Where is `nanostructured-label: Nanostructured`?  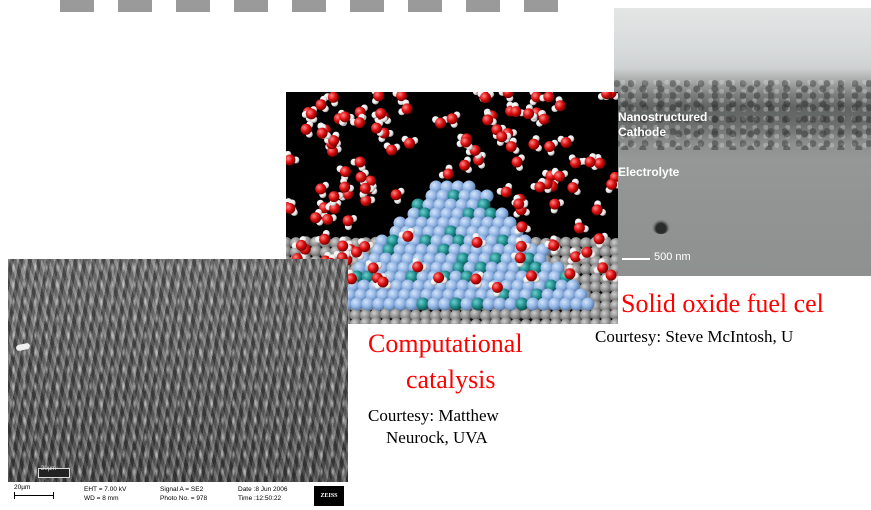
nanostructured-label: Nanostructured is located at coordinates (663, 117).